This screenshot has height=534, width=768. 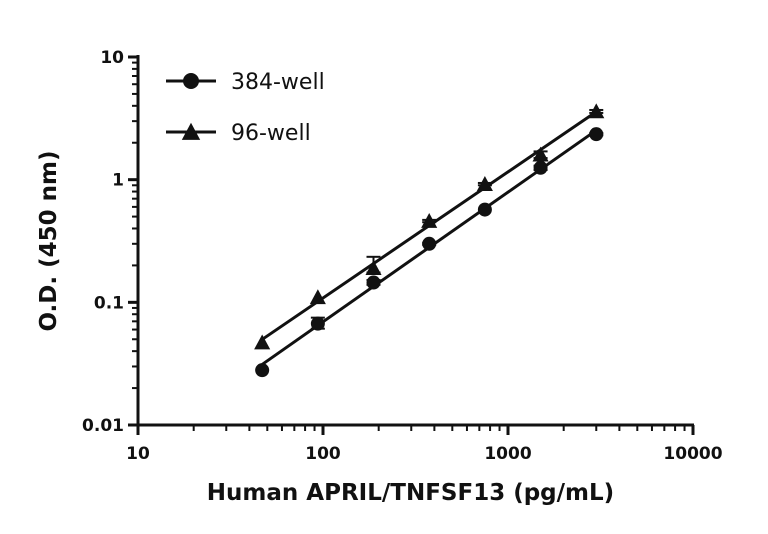 I want to click on y-tick-label: 0.01, so click(x=103, y=426).